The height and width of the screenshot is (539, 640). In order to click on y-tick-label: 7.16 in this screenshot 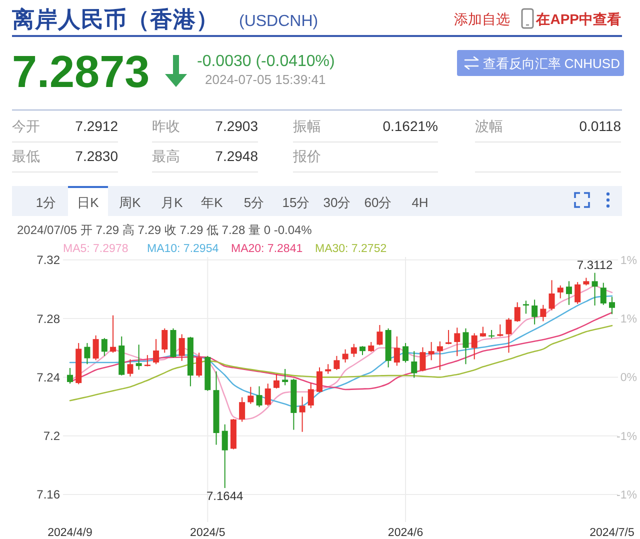, I will do `click(48, 495)`.